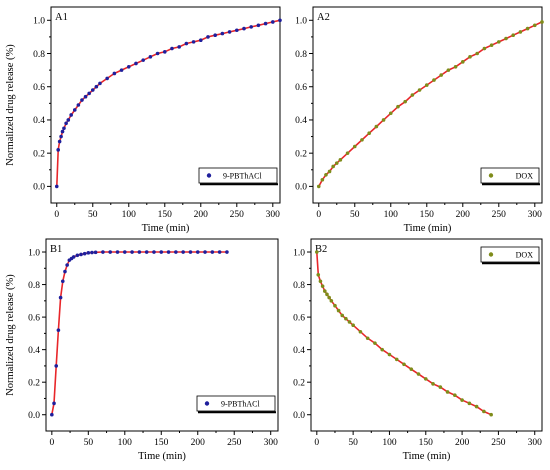 This screenshot has height=470, width=550. Describe the element at coordinates (34, 351) in the screenshot. I see `y-tick-label: 0.4` at that location.